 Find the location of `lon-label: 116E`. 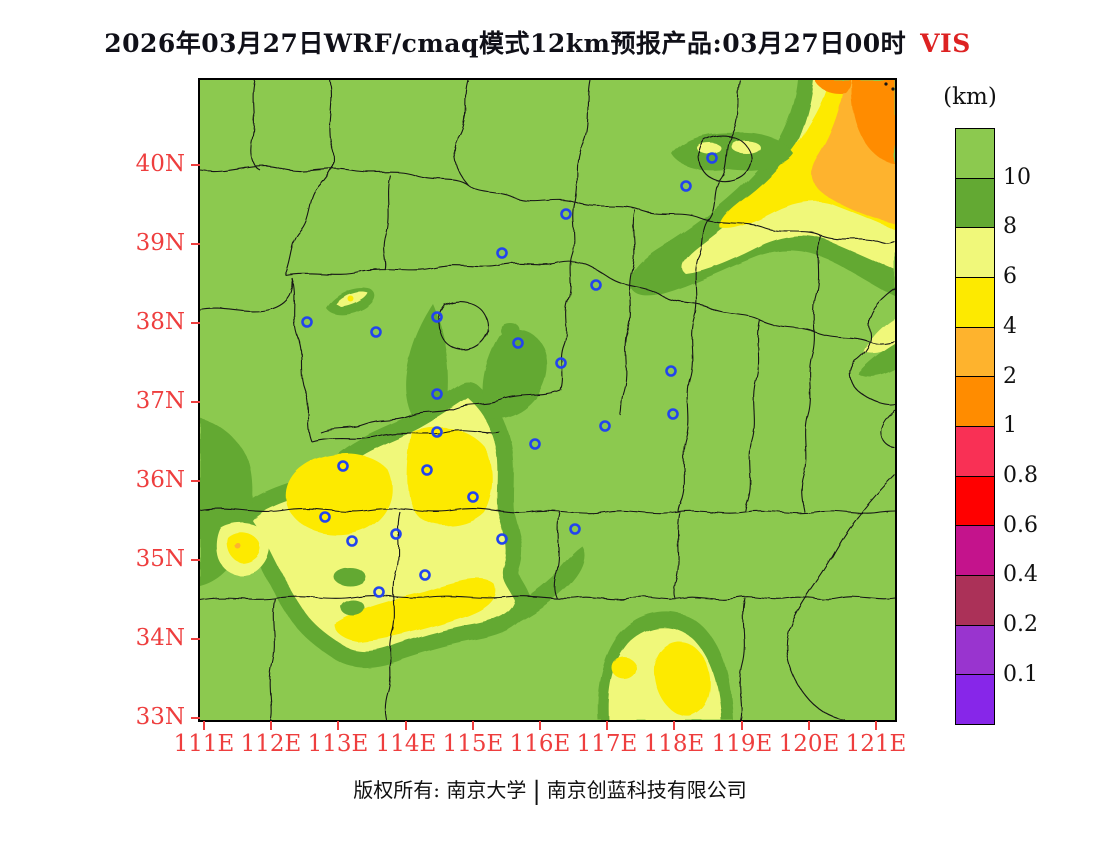

lon-label: 116E is located at coordinates (540, 744).